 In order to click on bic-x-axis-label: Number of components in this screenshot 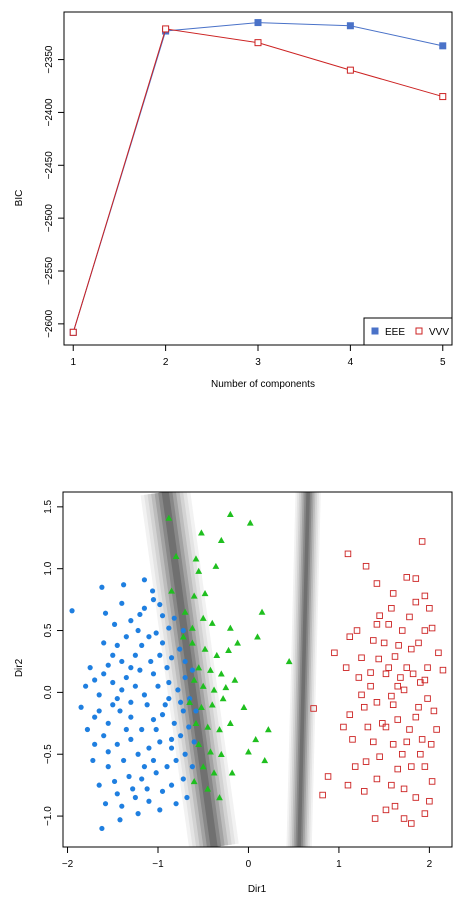, I will do `click(263, 384)`.